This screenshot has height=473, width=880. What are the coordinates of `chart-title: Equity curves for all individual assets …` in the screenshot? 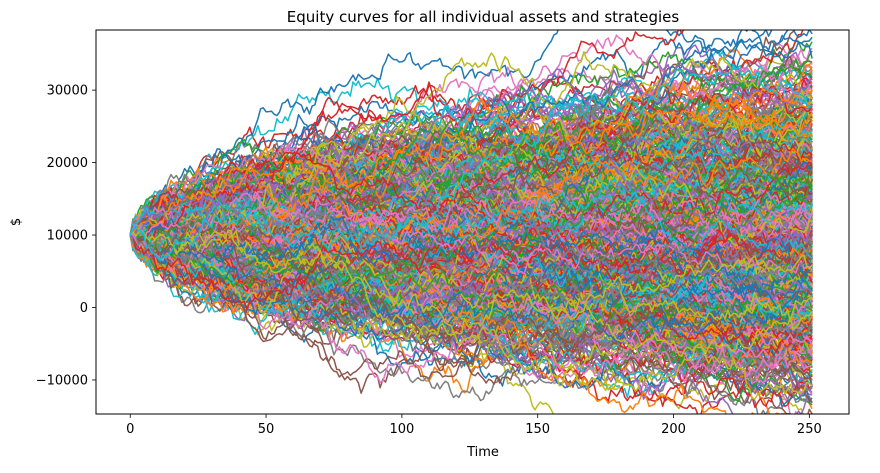 It's located at (483, 17).